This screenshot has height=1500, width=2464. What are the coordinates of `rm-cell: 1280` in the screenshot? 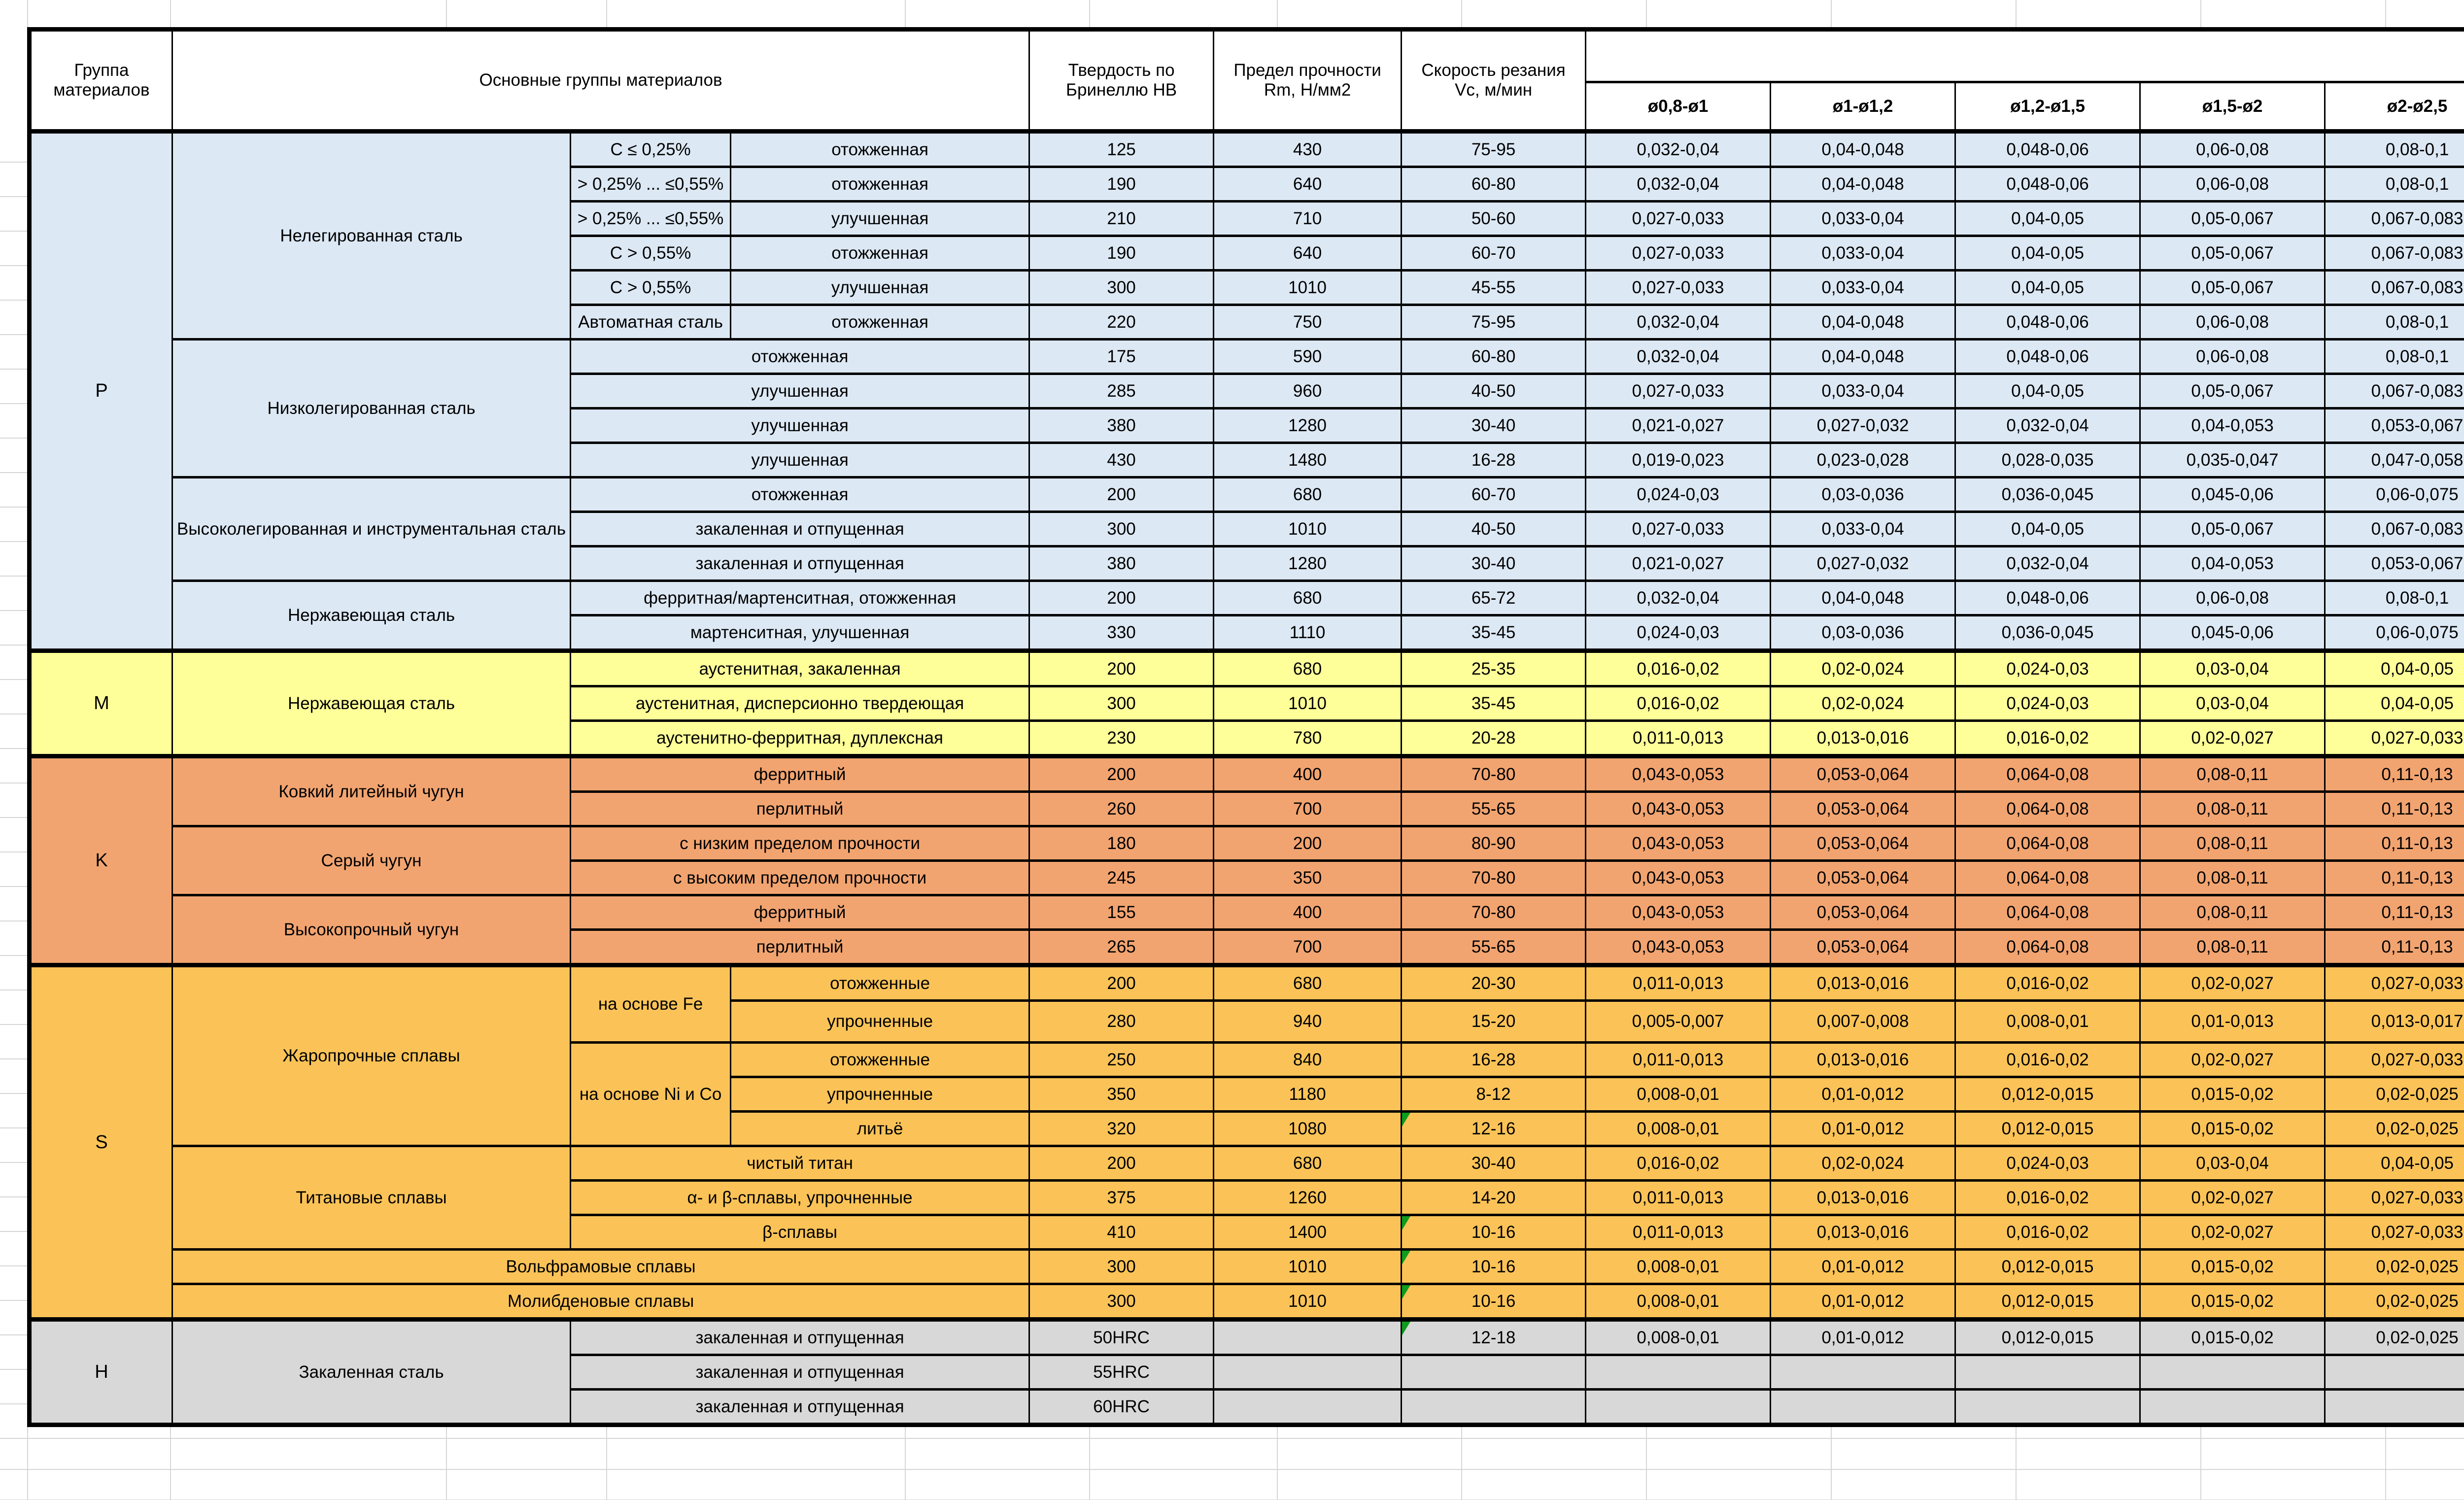 It's located at (1308, 425).